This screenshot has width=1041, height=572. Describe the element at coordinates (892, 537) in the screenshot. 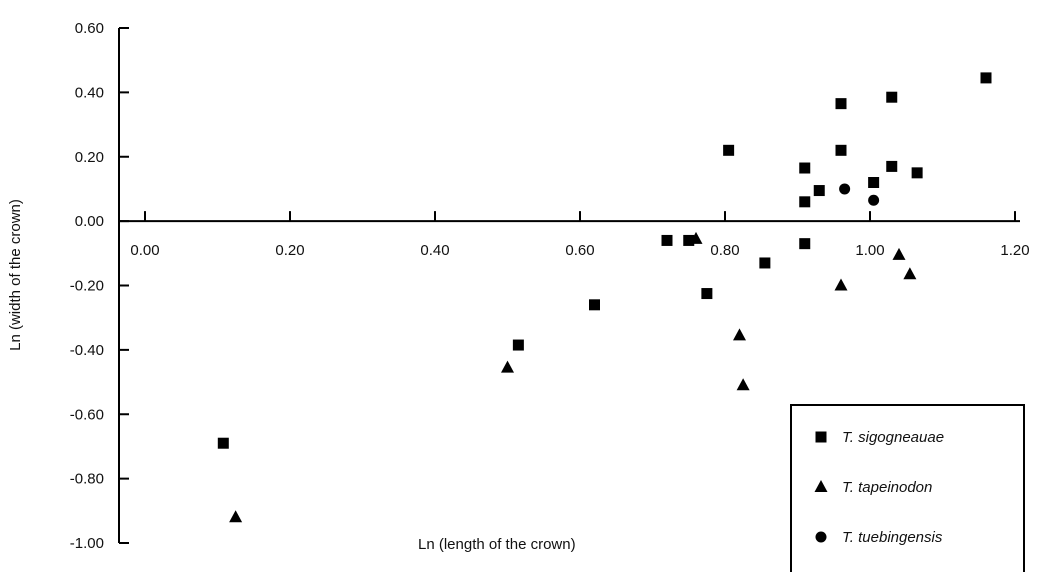

I see `legend-label: T. tuebingensis` at that location.